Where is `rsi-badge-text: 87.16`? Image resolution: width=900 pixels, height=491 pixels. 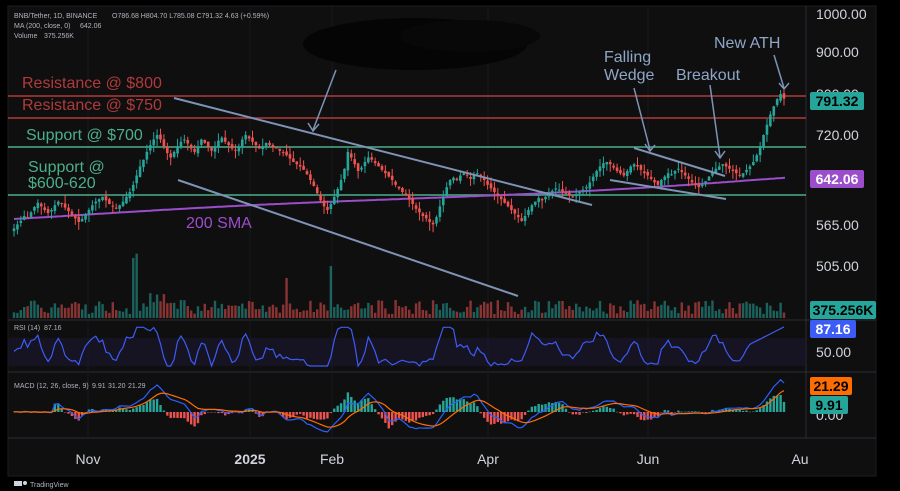
rsi-badge-text: 87.16 is located at coordinates (832, 329).